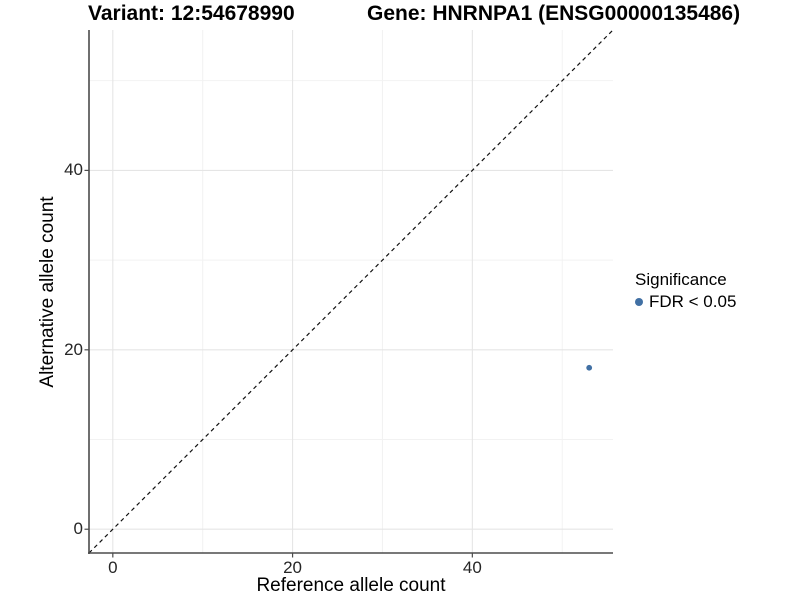 This screenshot has height=600, width=800. Describe the element at coordinates (351, 585) in the screenshot. I see `x-axis-title: Reference allele count` at that location.